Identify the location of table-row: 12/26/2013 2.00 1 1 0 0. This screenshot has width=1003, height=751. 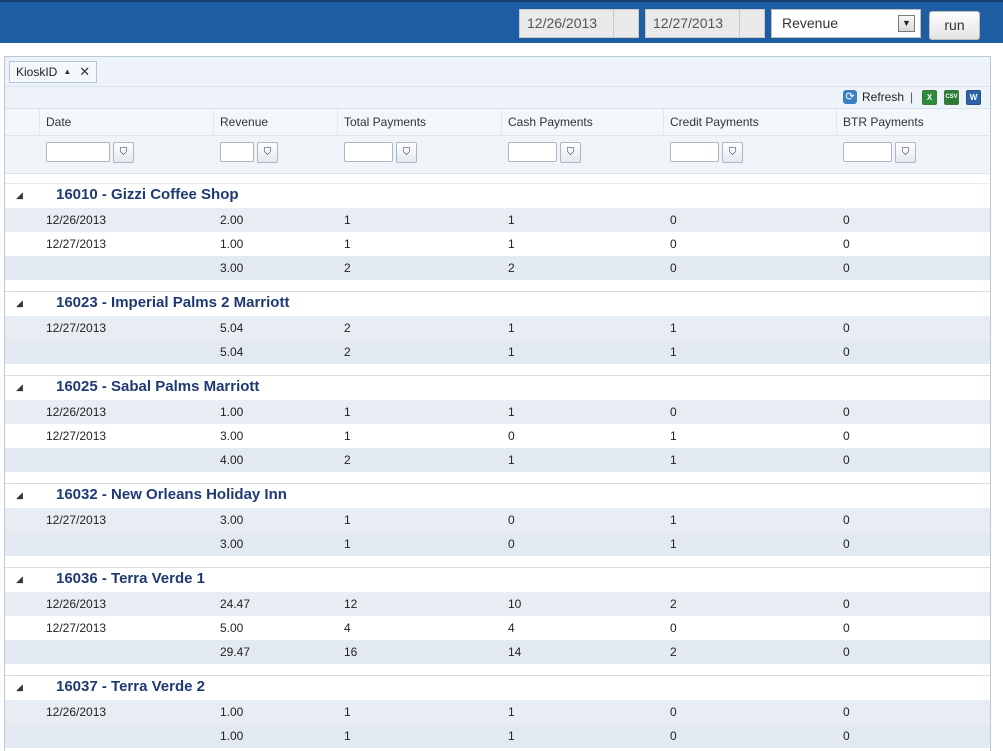
(497, 220).